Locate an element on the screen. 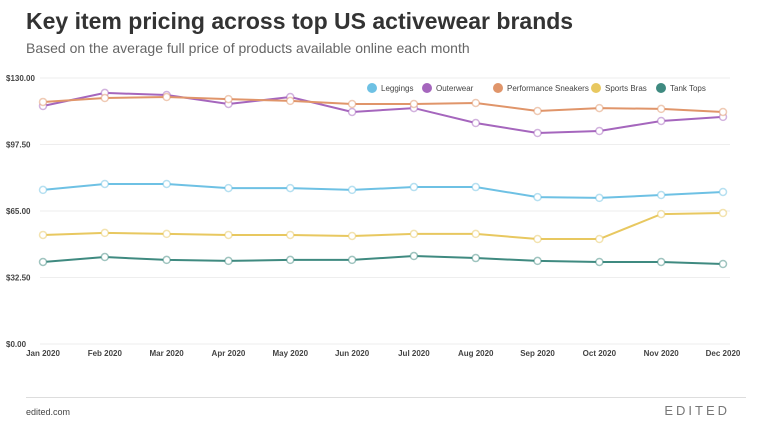 Image resolution: width=772 pixels, height=434 pixels. series-line-tank-tops is located at coordinates (383, 260).